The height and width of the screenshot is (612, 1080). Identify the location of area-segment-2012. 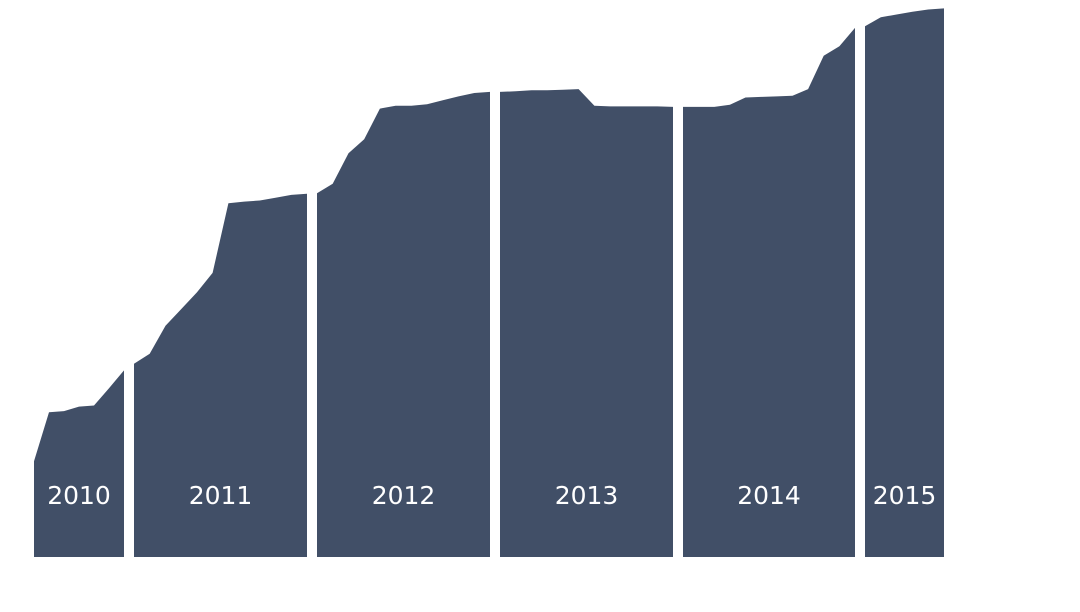
(403, 324).